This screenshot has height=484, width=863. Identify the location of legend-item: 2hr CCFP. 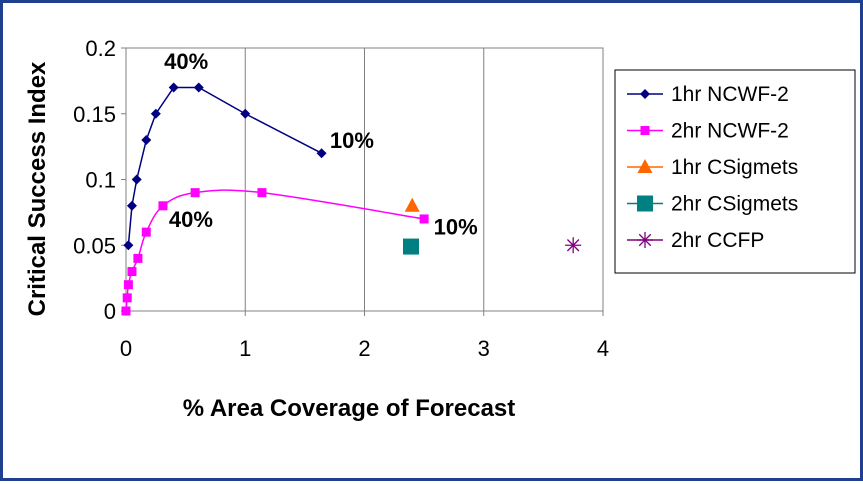
(695, 240).